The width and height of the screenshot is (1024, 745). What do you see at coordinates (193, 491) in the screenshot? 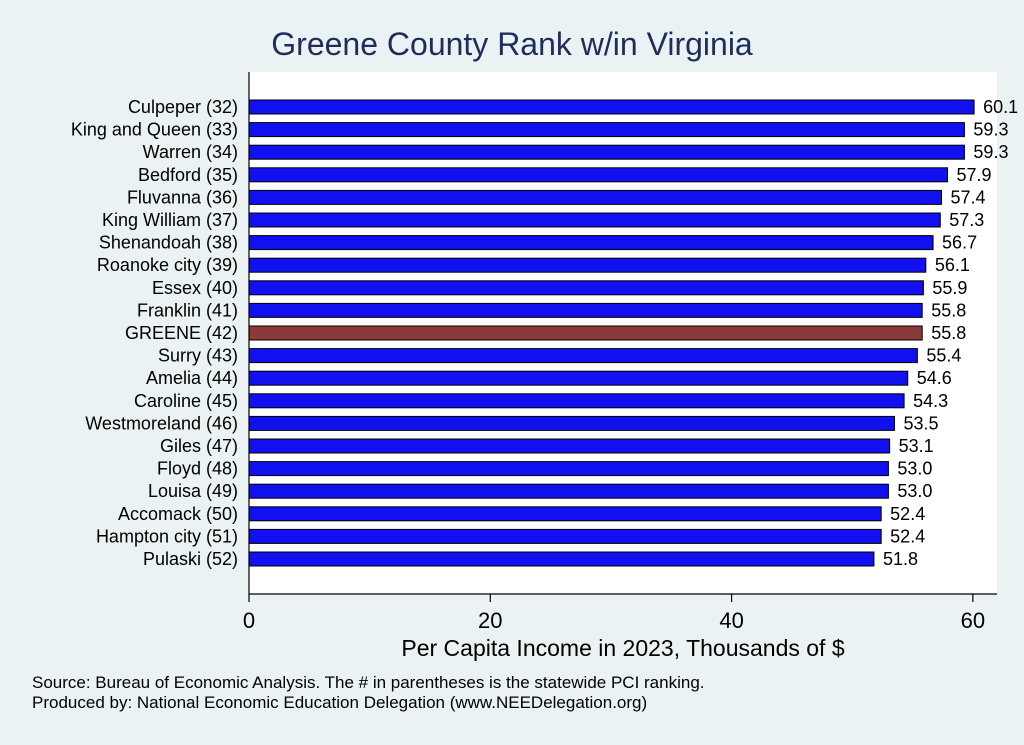
I see `category-label: Louisa (49)` at bounding box center [193, 491].